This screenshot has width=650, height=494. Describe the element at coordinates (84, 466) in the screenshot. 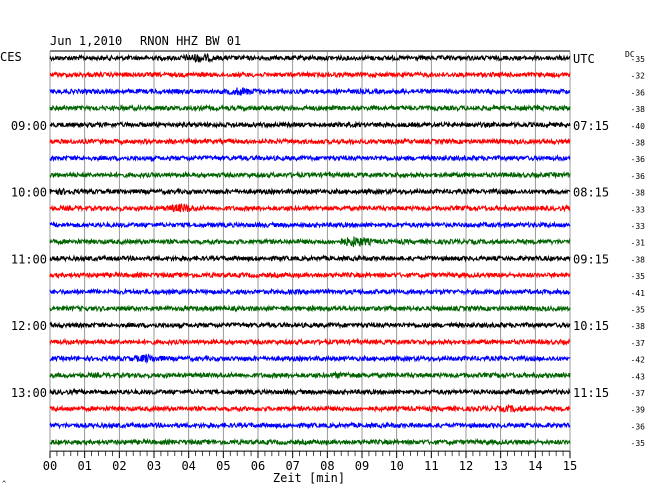

I see `x-tick-label: 01` at that location.